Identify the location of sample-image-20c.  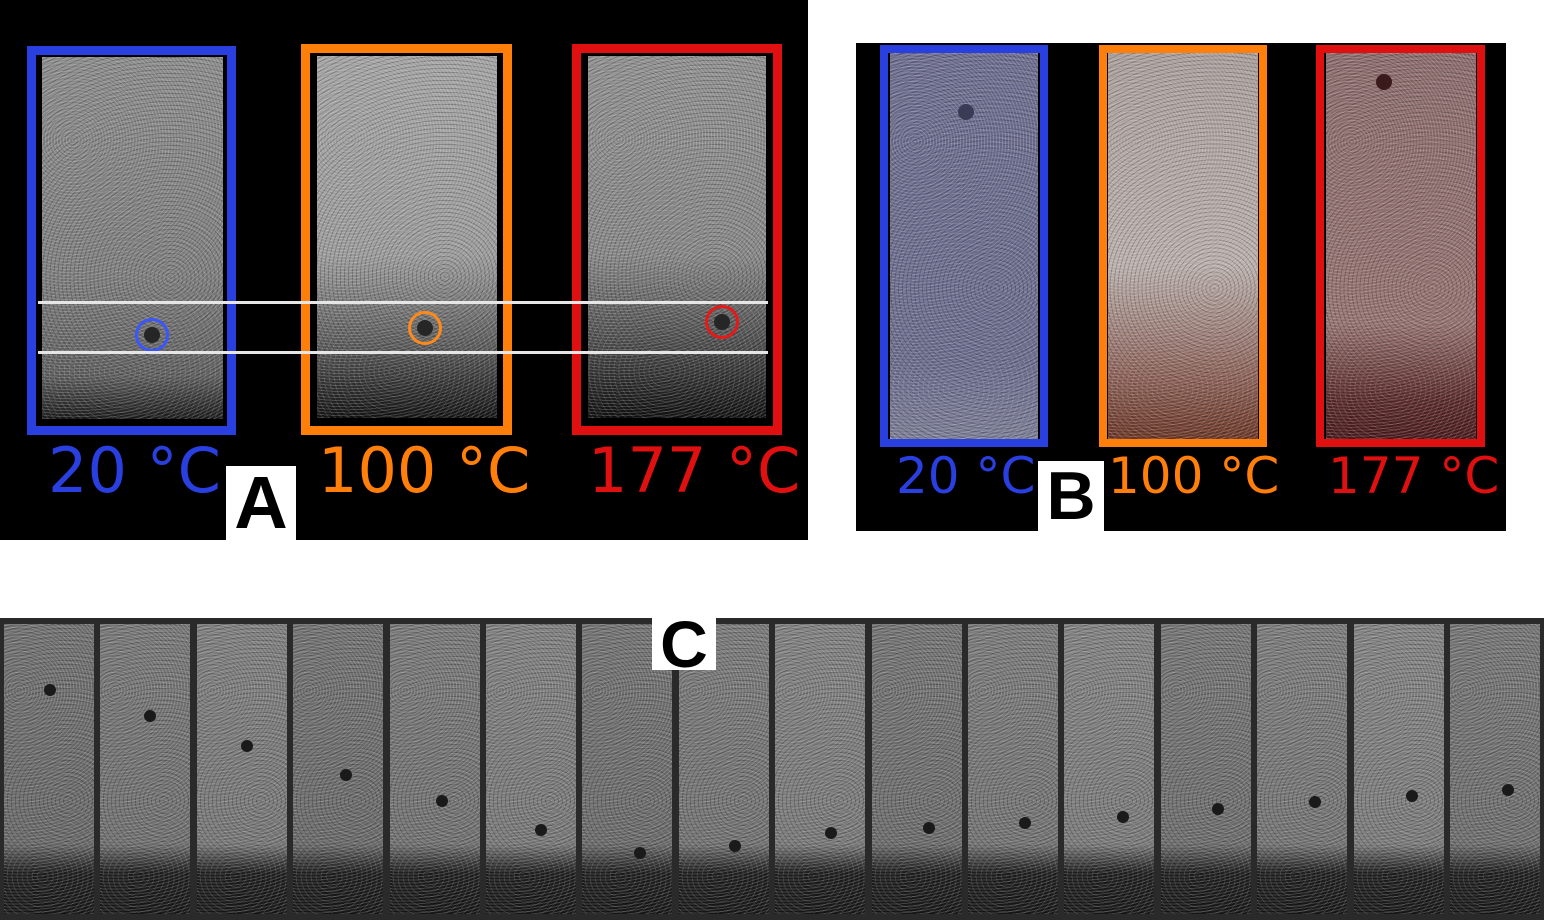
(132, 238).